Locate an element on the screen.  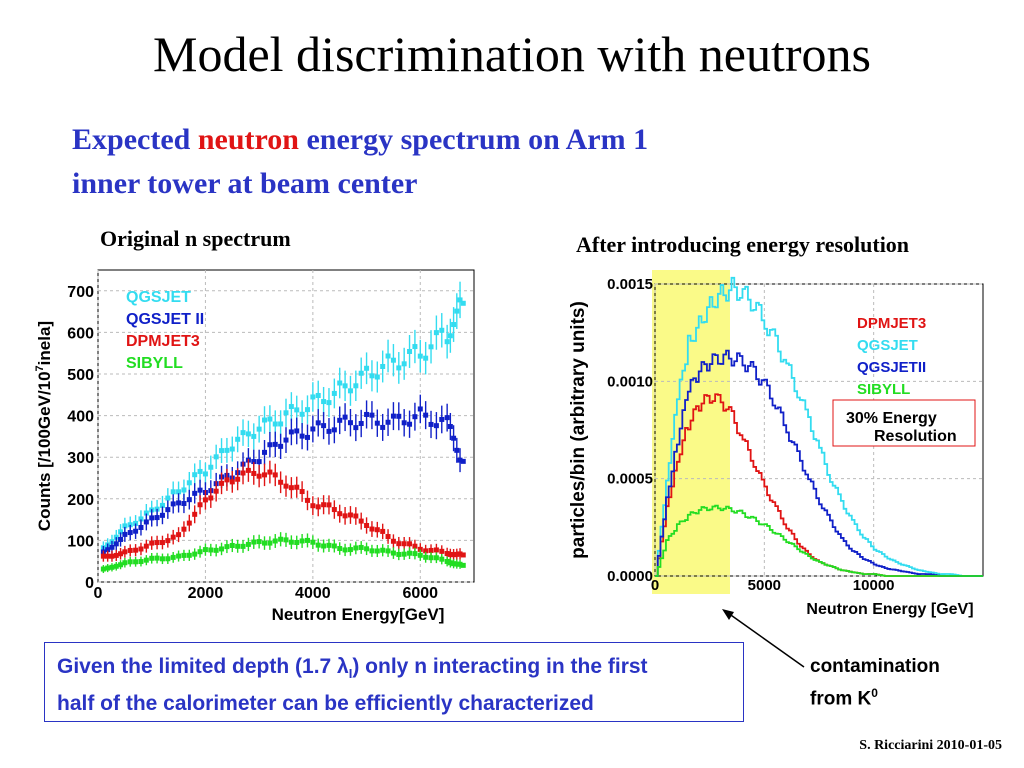
left-ylabel: Counts [/100GeV/107inela] is located at coordinates (44, 426).